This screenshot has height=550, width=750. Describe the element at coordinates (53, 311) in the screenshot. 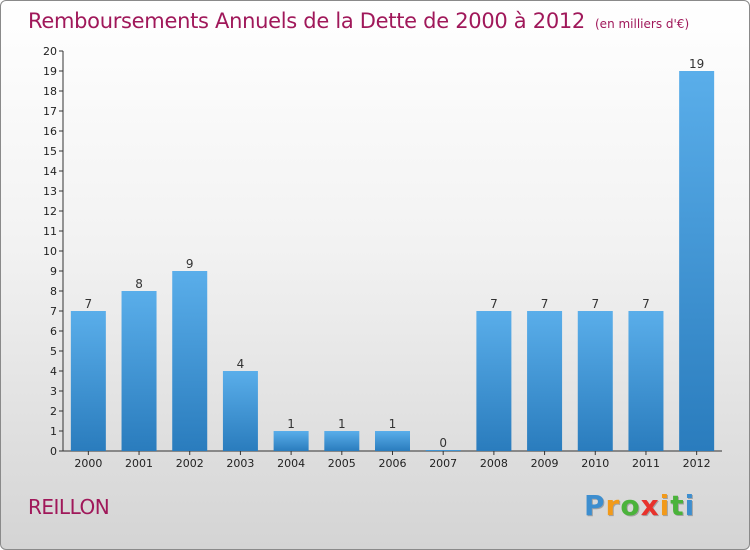

I see `y-tick-label: 7` at that location.